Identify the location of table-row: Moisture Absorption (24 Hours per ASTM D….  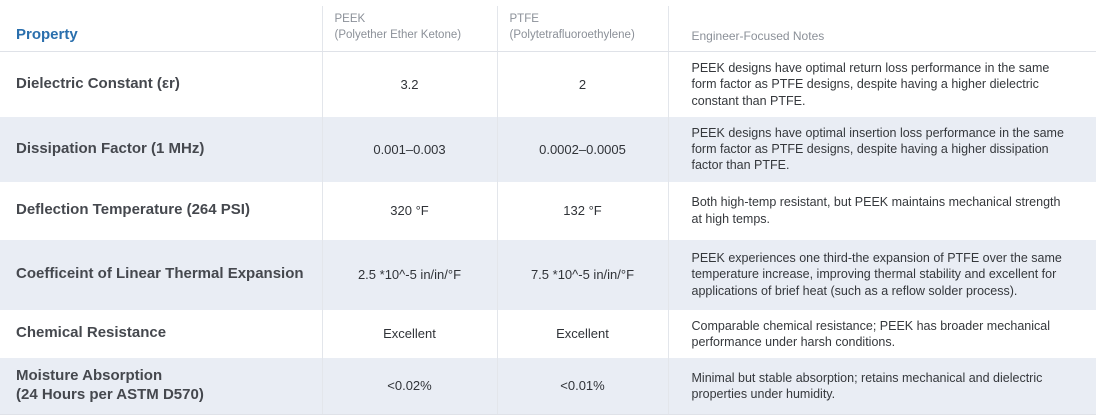
(548, 386).